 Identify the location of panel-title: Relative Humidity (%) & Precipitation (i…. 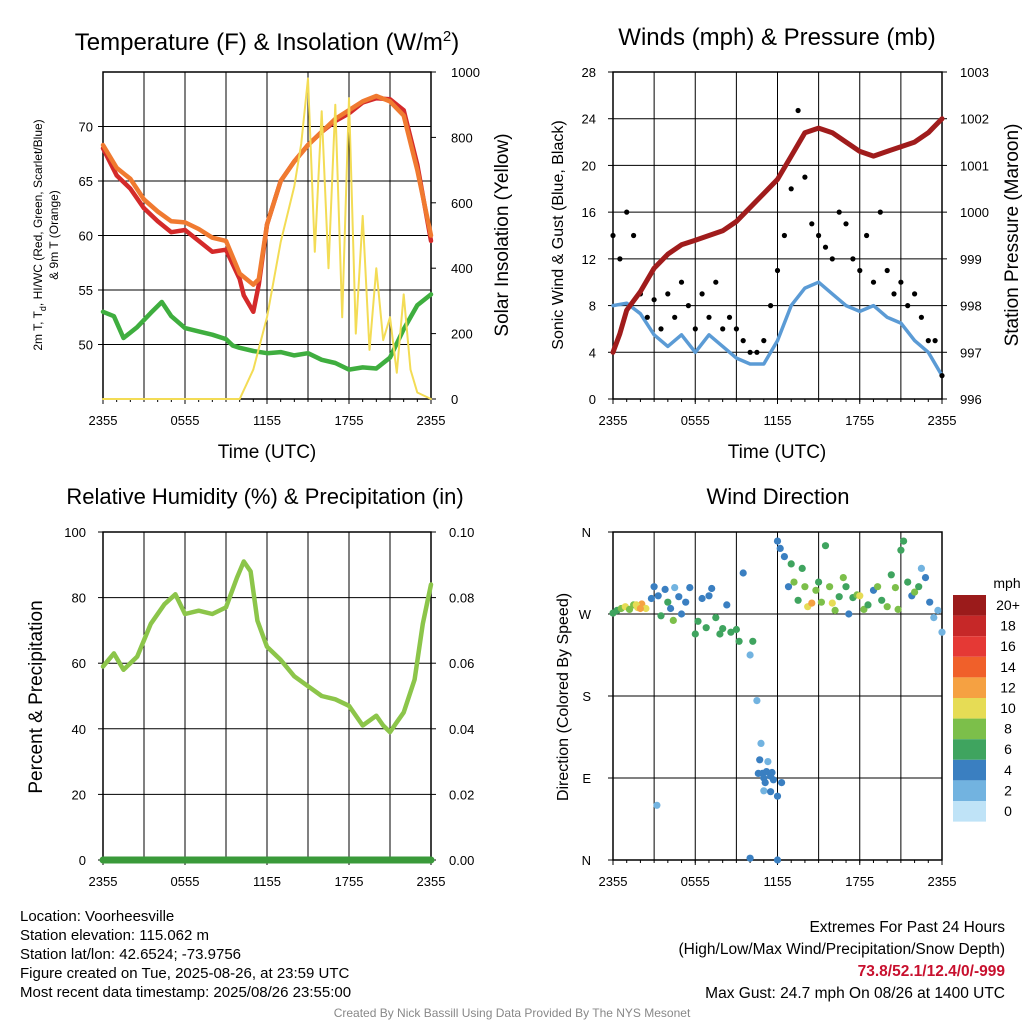
(264, 496).